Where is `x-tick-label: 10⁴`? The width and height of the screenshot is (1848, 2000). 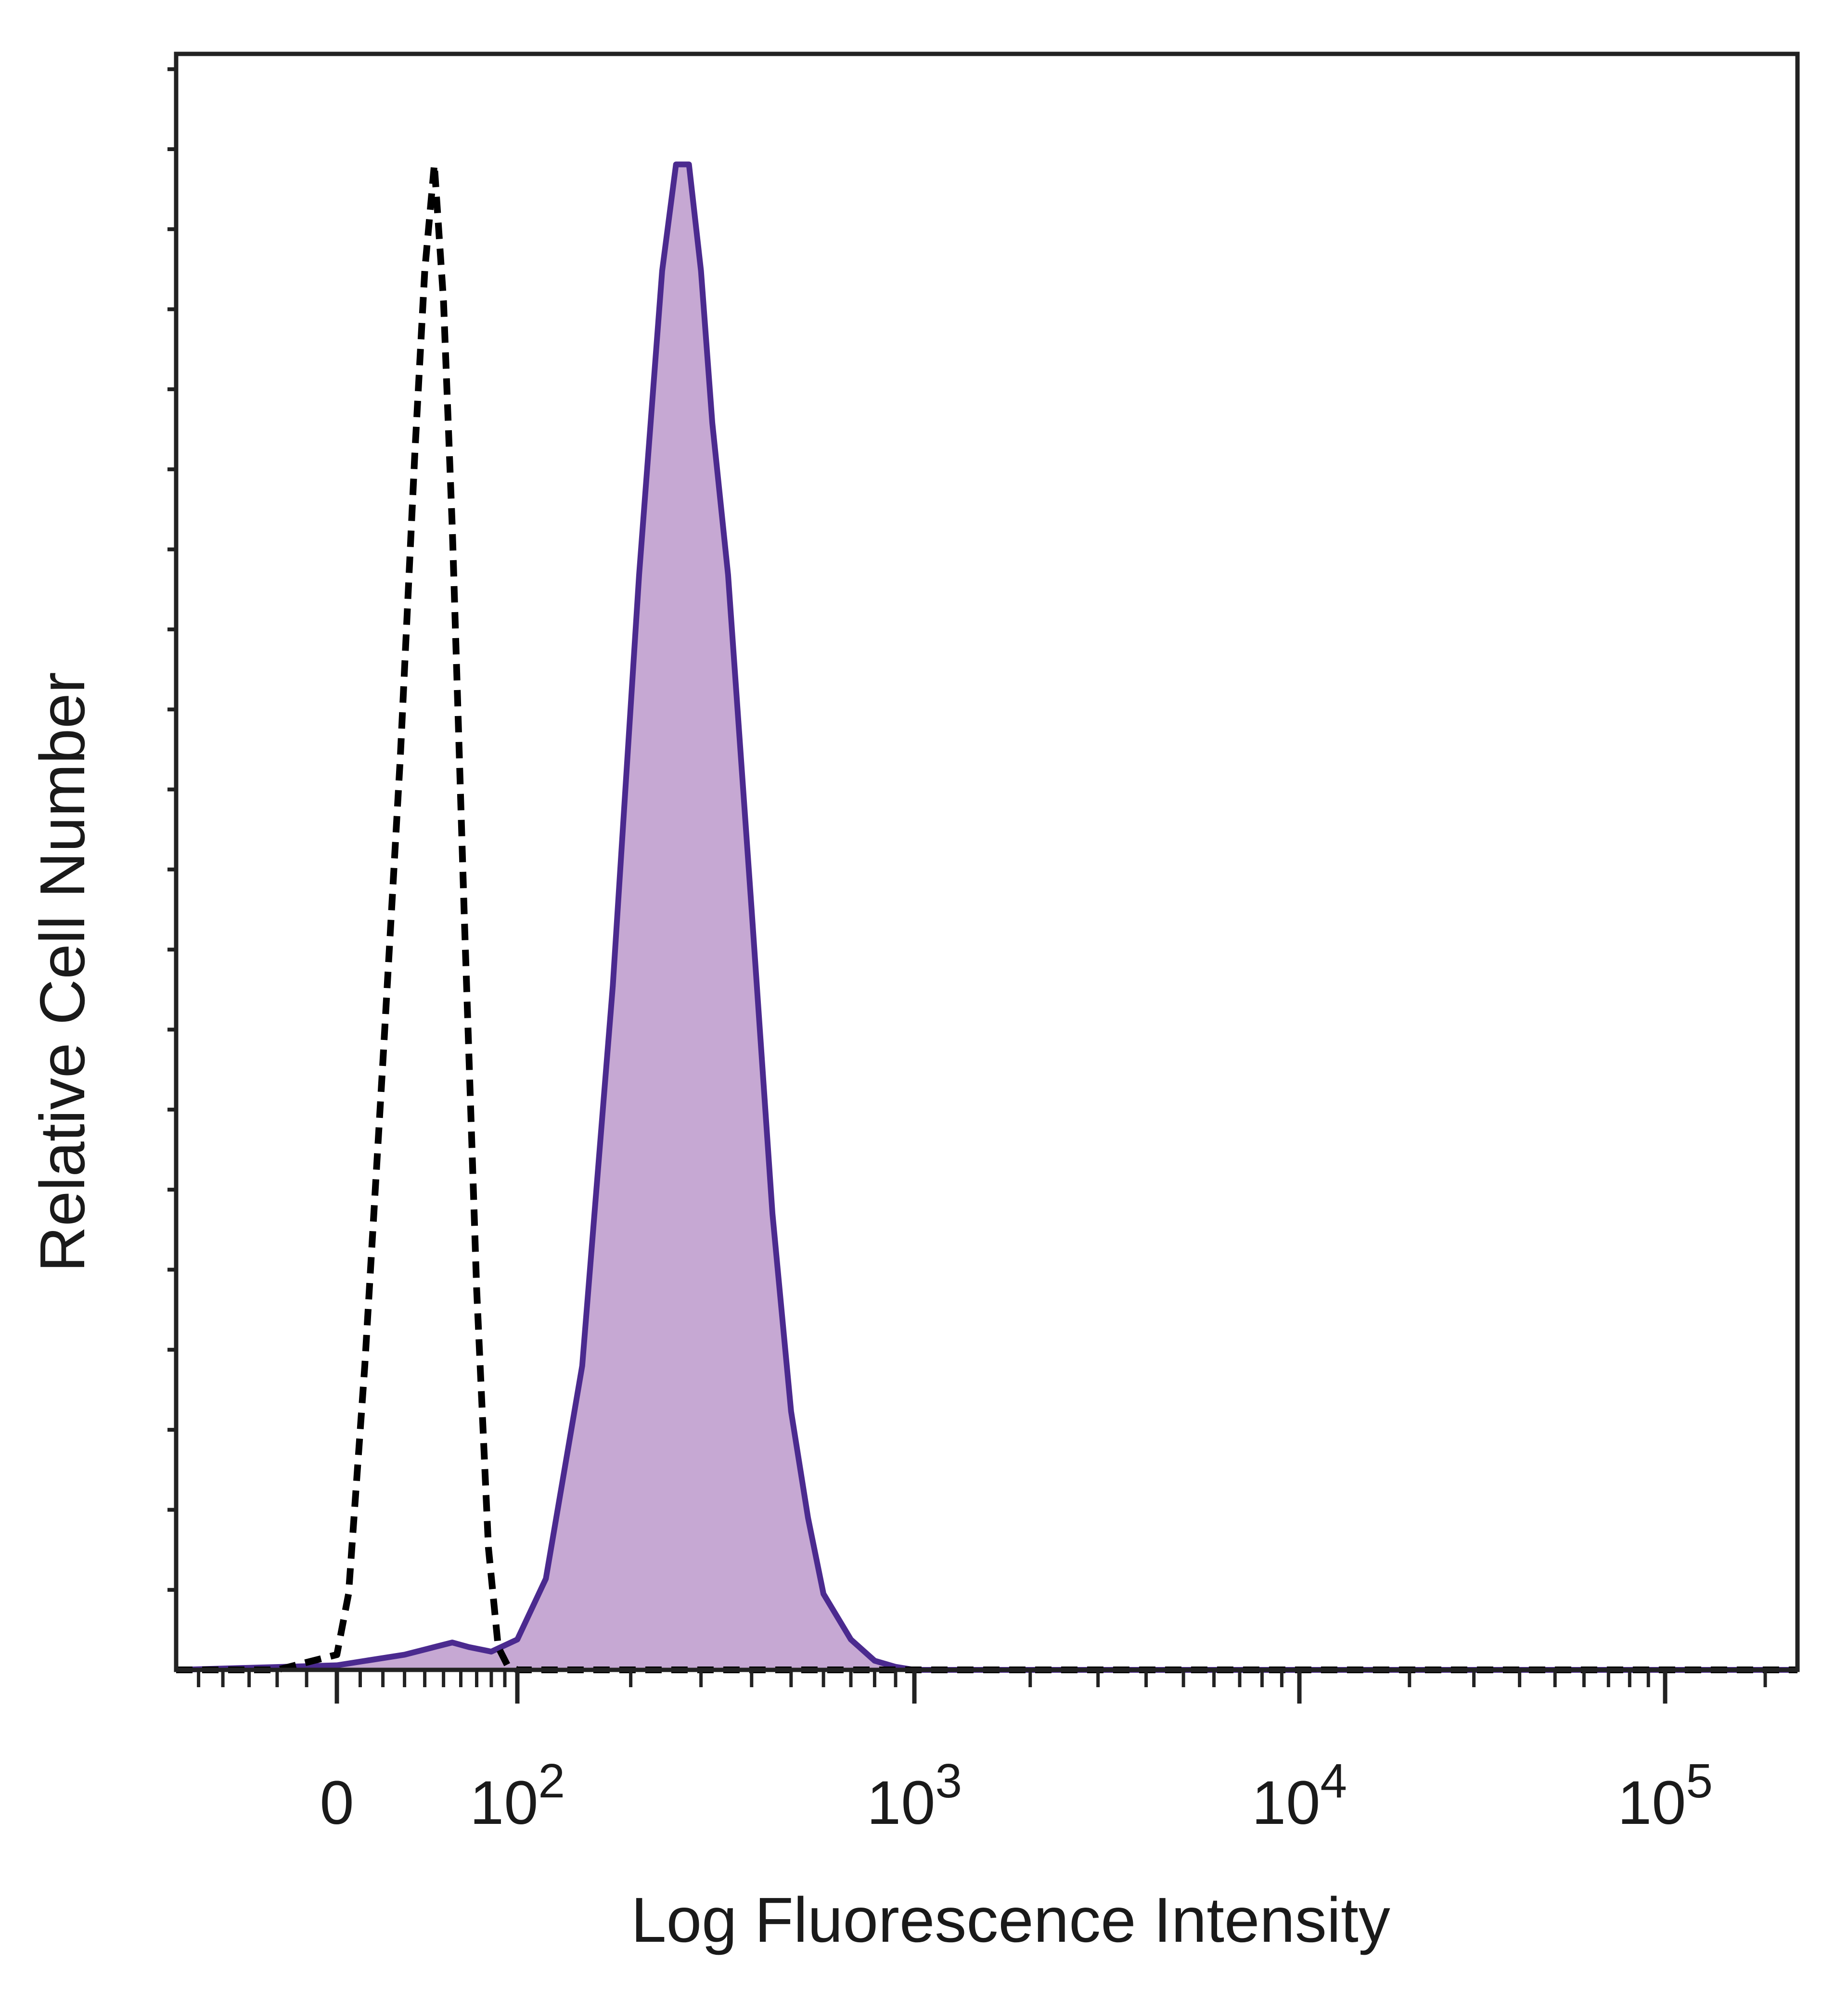
x-tick-label: 10⁴ is located at coordinates (1299, 1795).